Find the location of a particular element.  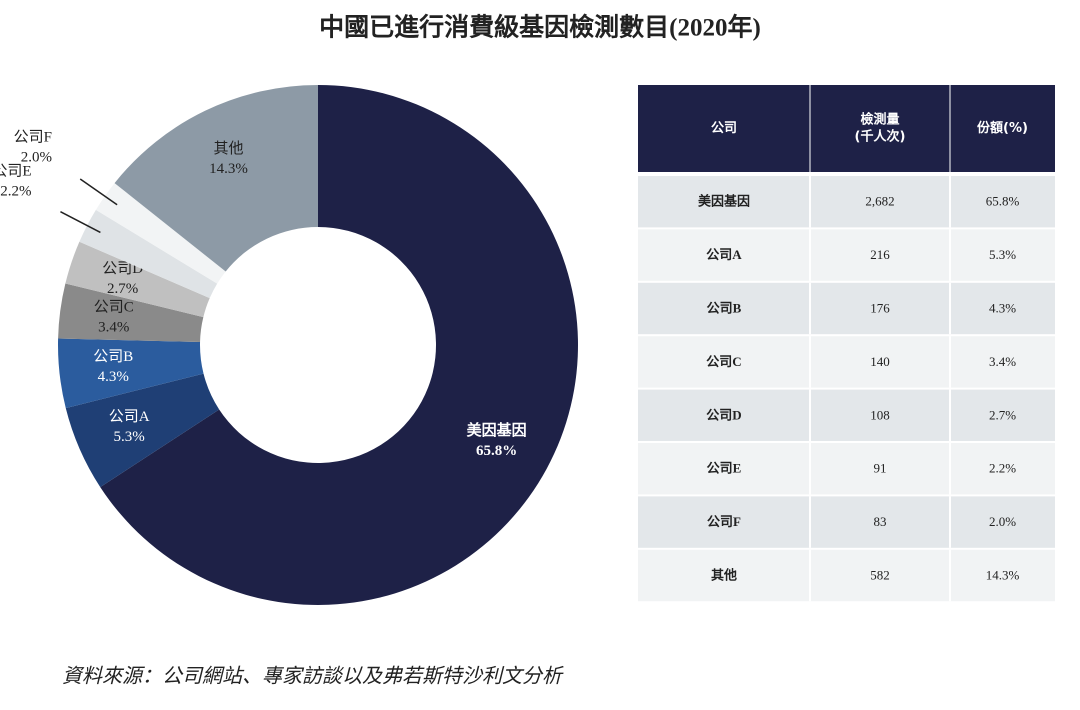

slice-label: 公司F is located at coordinates (33, 138).